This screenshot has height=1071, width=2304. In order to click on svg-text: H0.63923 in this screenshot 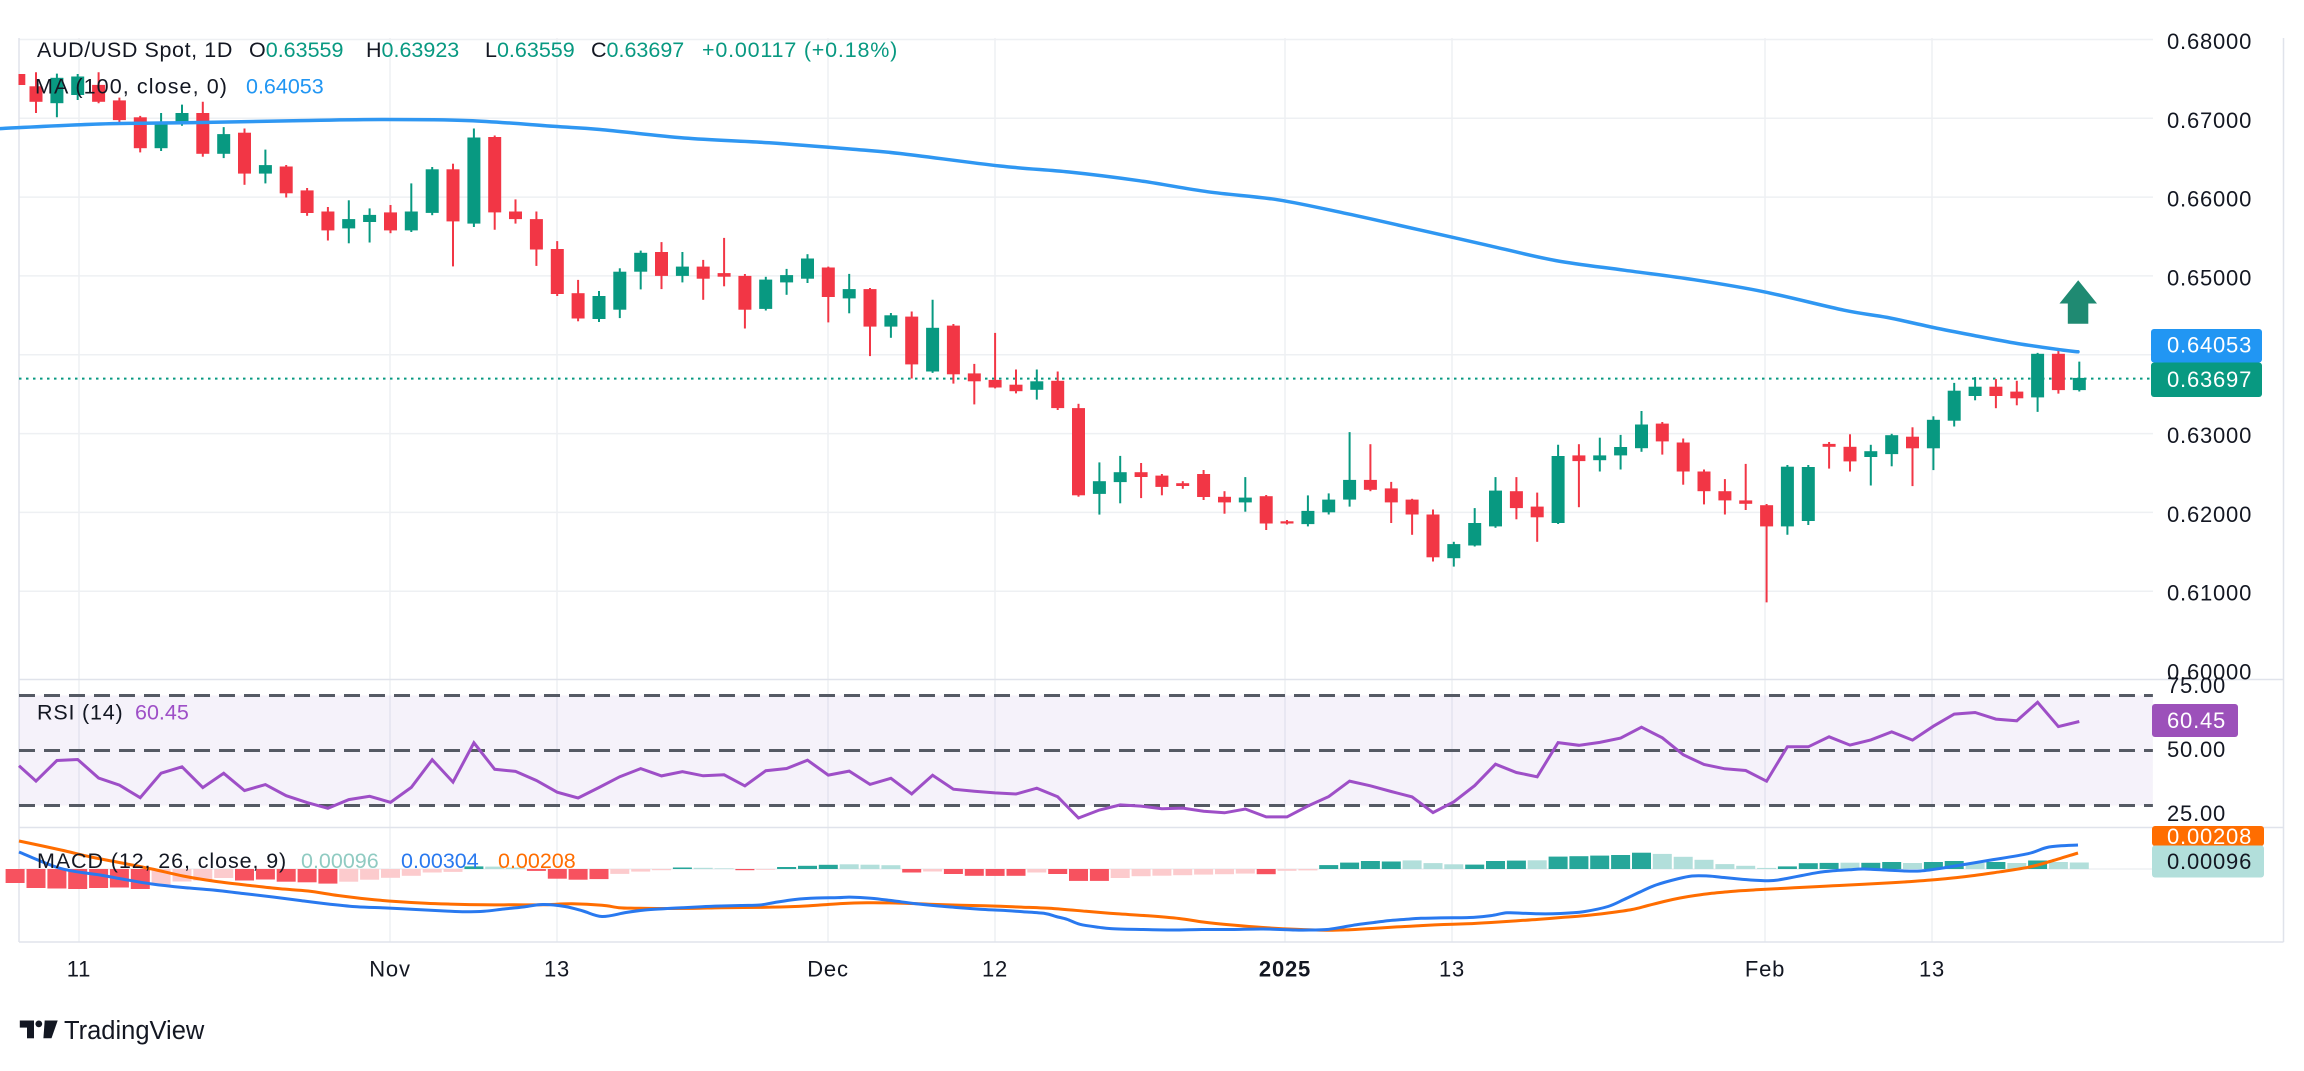, I will do `click(412, 50)`.